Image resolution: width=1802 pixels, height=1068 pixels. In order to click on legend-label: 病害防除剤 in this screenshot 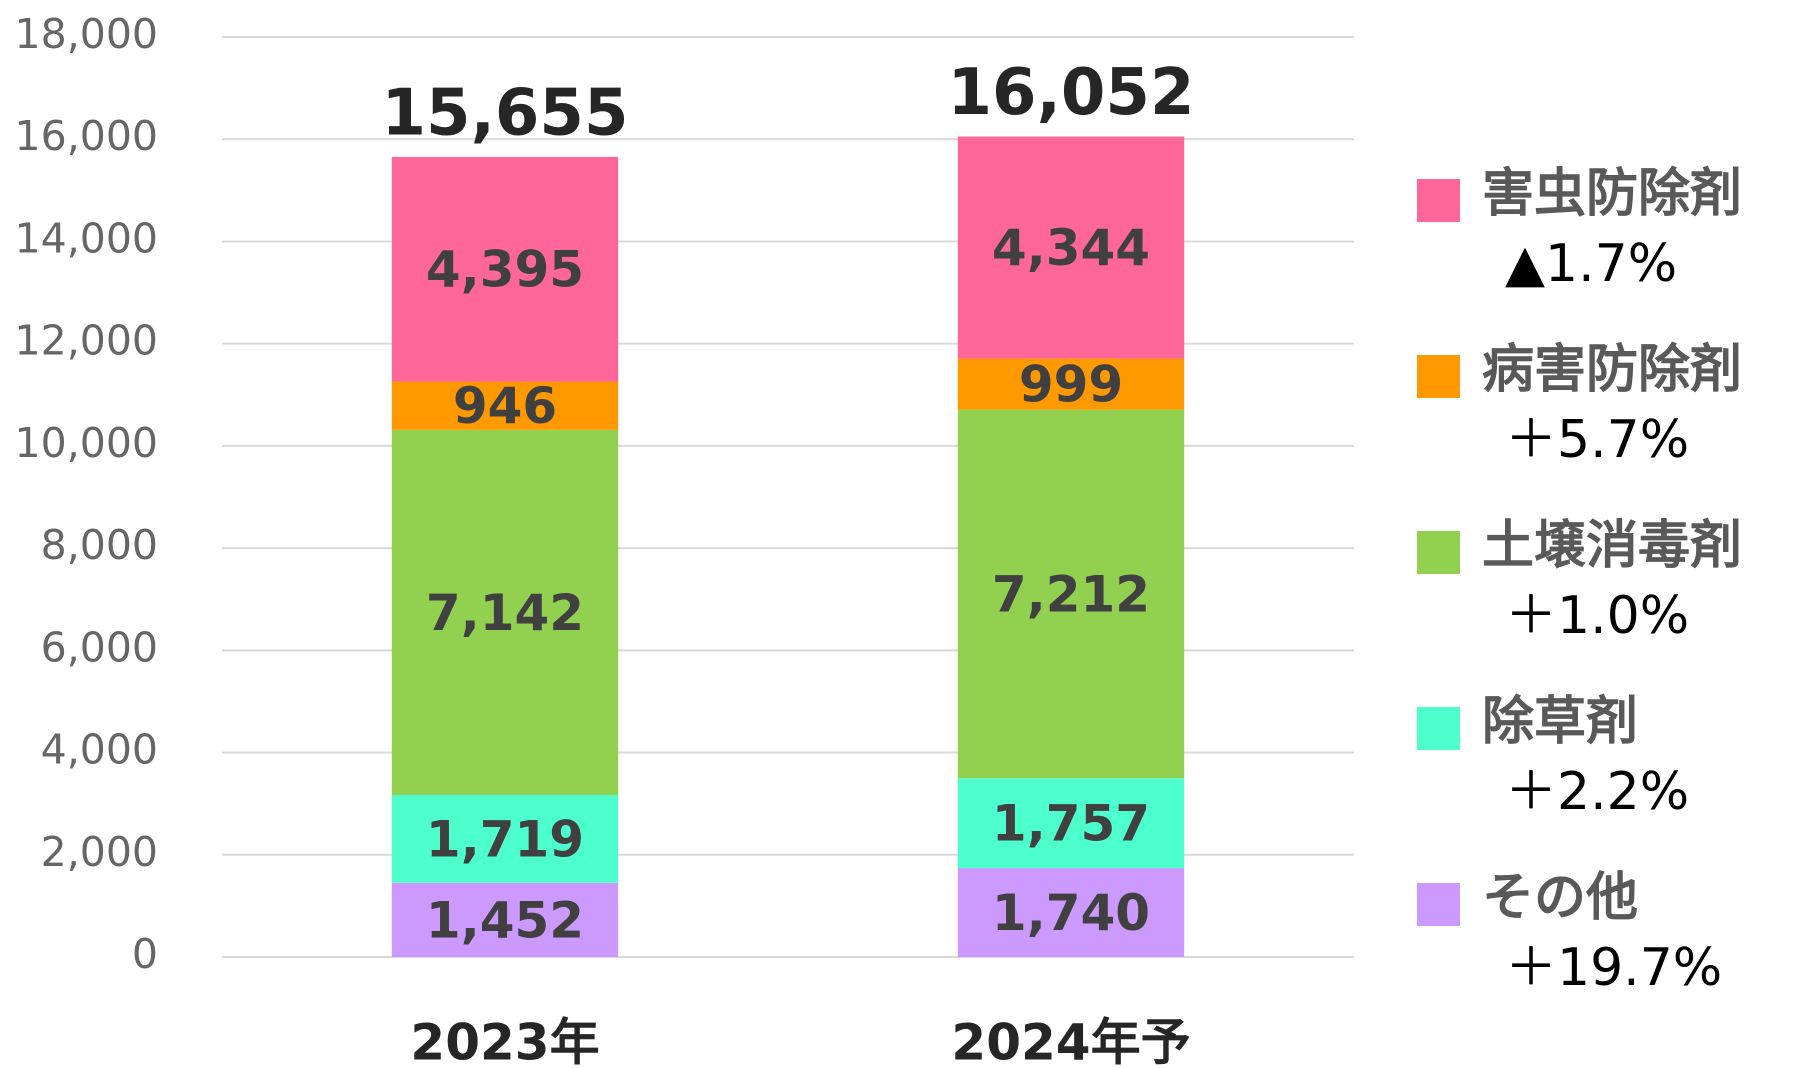, I will do `click(1612, 370)`.